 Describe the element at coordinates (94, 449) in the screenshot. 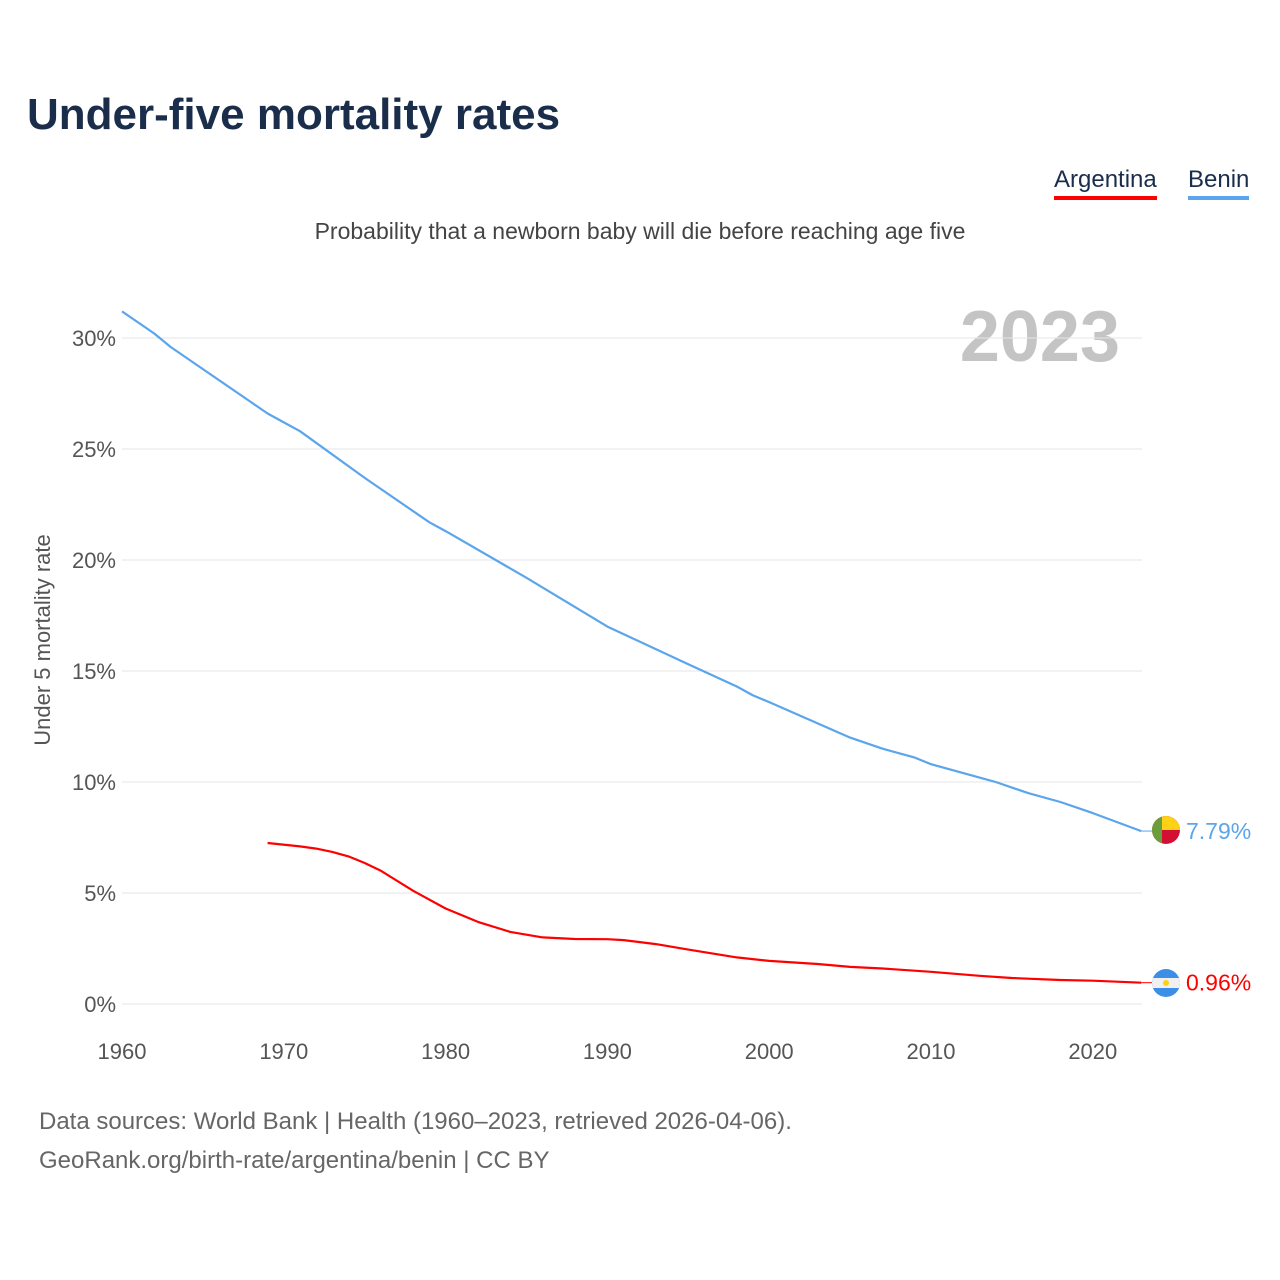

I see `y-tick-label: 25%` at that location.